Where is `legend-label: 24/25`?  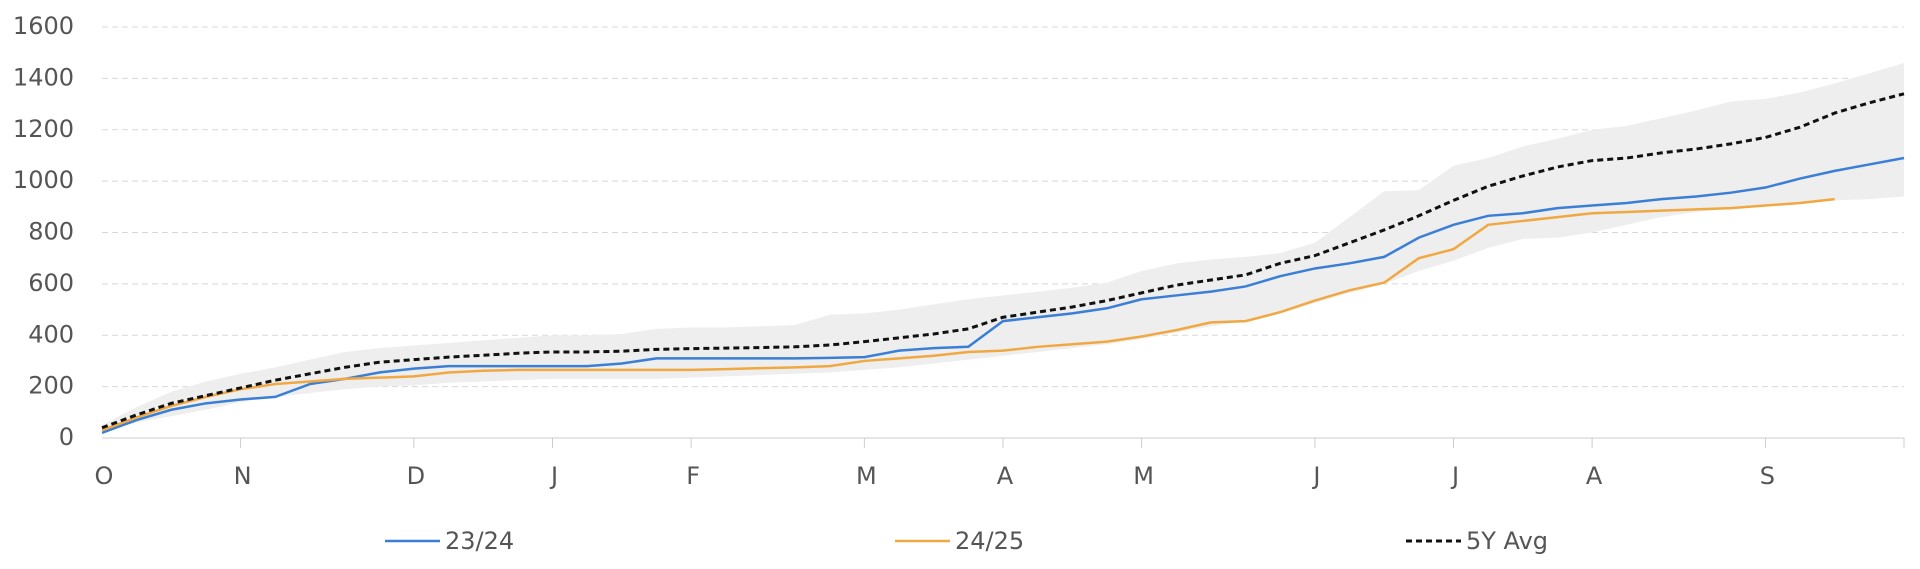 legend-label: 24/25 is located at coordinates (989, 541).